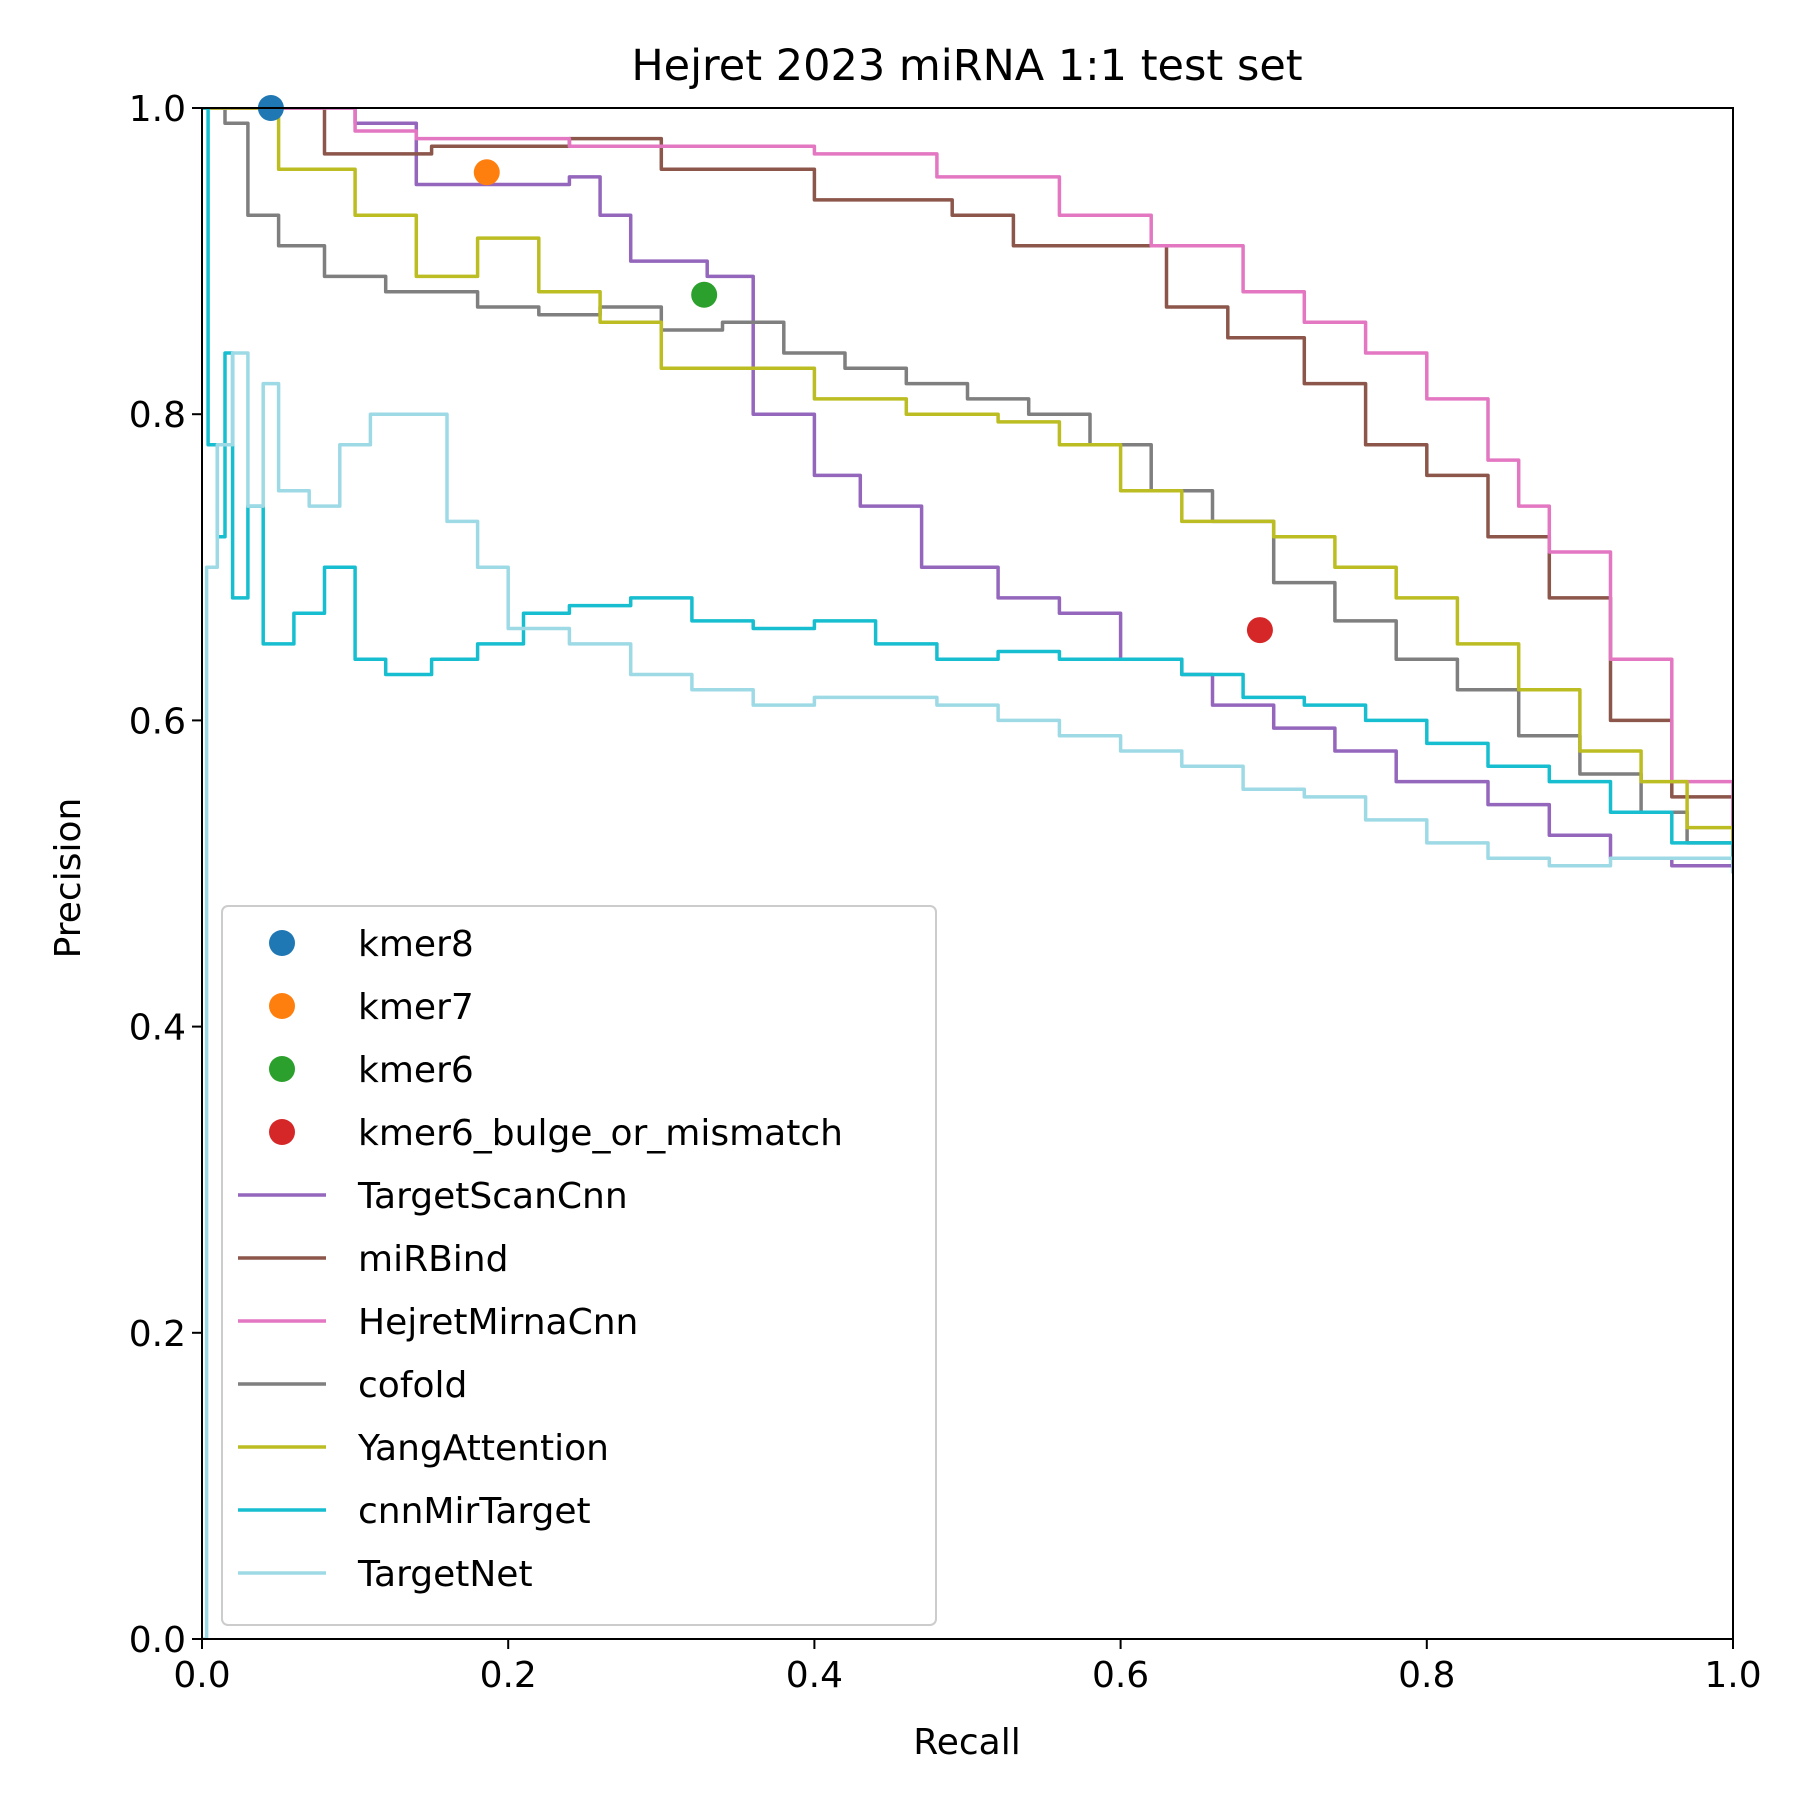 The image size is (1800, 1800). What do you see at coordinates (492, 1196) in the screenshot?
I see `legend-label: TargetScanCnn` at bounding box center [492, 1196].